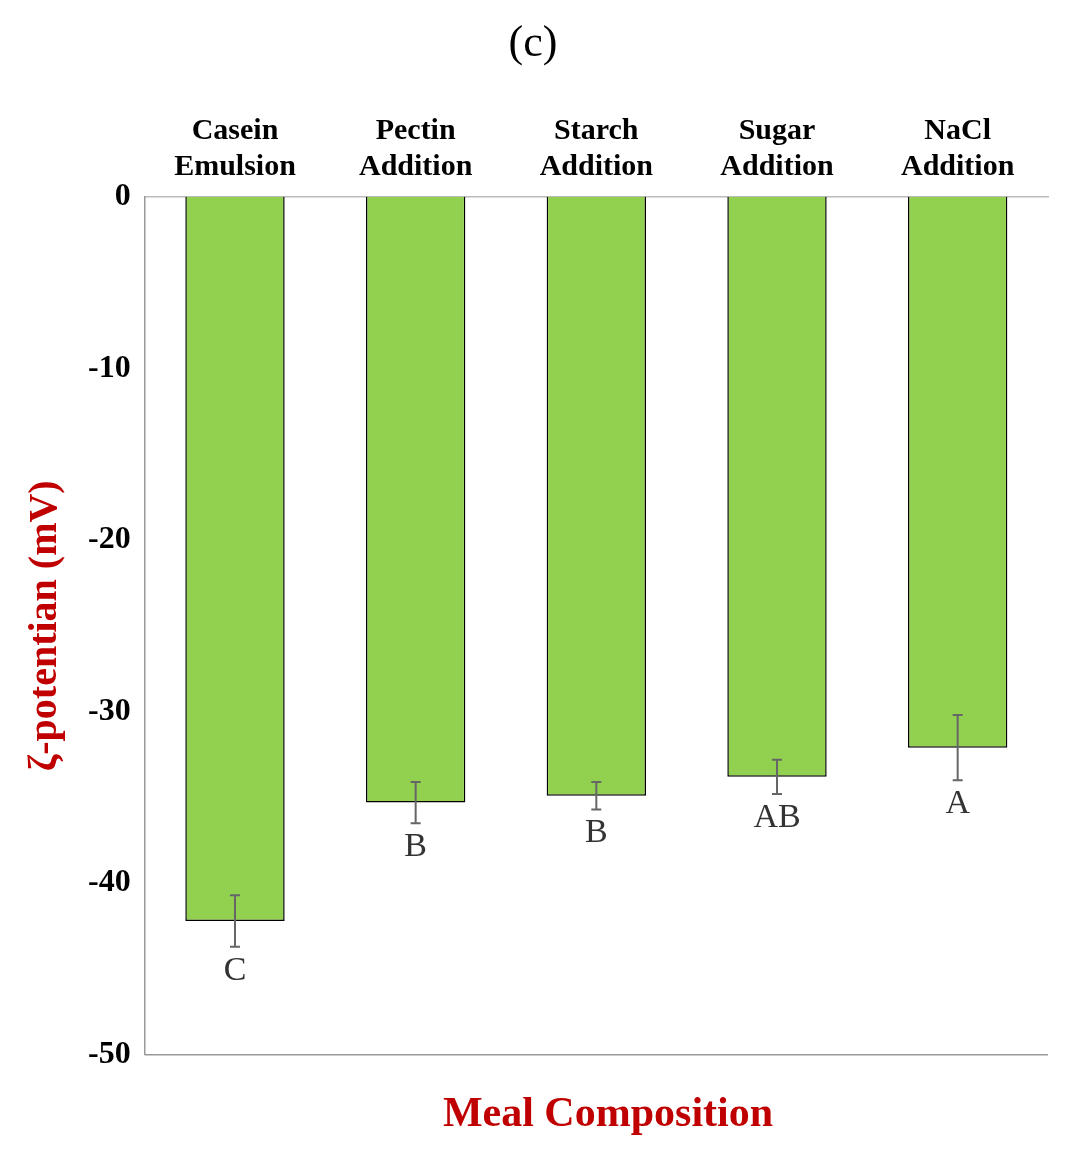 The image size is (1067, 1153). Describe the element at coordinates (235, 968) in the screenshot. I see `annotation: C` at that location.